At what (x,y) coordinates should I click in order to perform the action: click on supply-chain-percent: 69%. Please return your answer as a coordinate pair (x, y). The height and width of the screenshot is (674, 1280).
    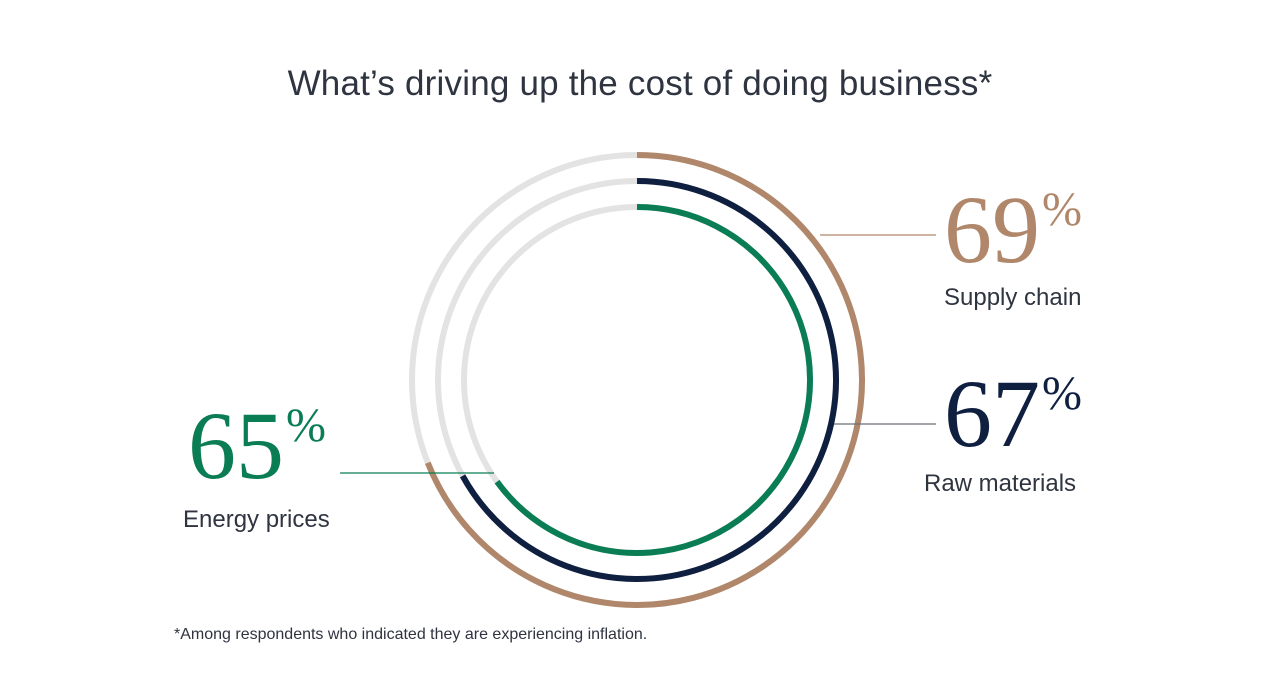
    Looking at the image, I should click on (1013, 230).